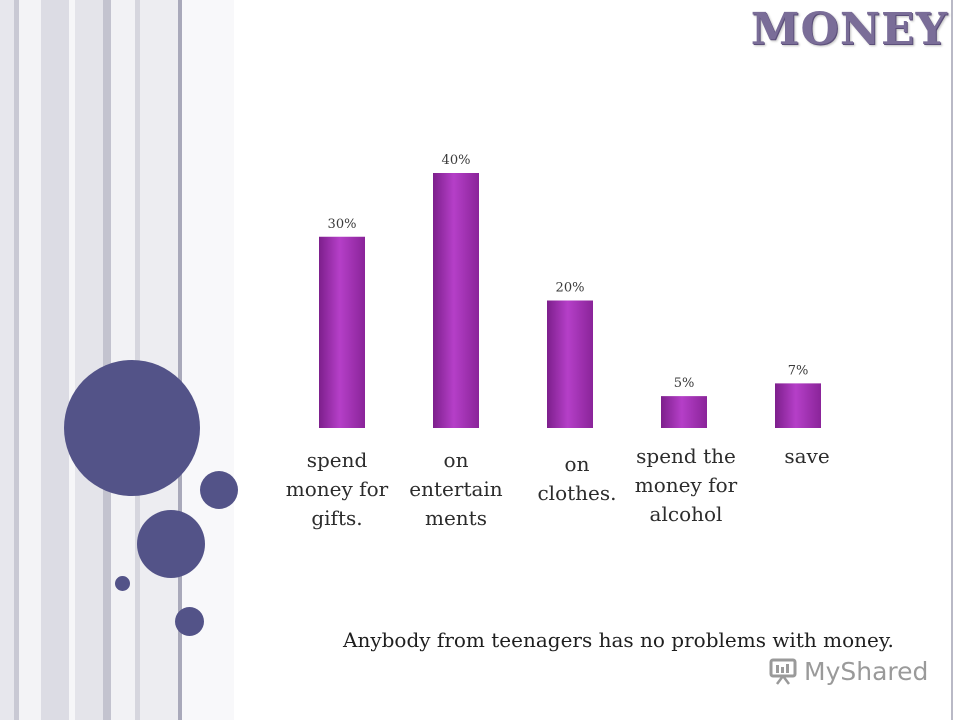 The height and width of the screenshot is (720, 960). Describe the element at coordinates (952, 360) in the screenshot. I see `slide-frame-line` at that location.